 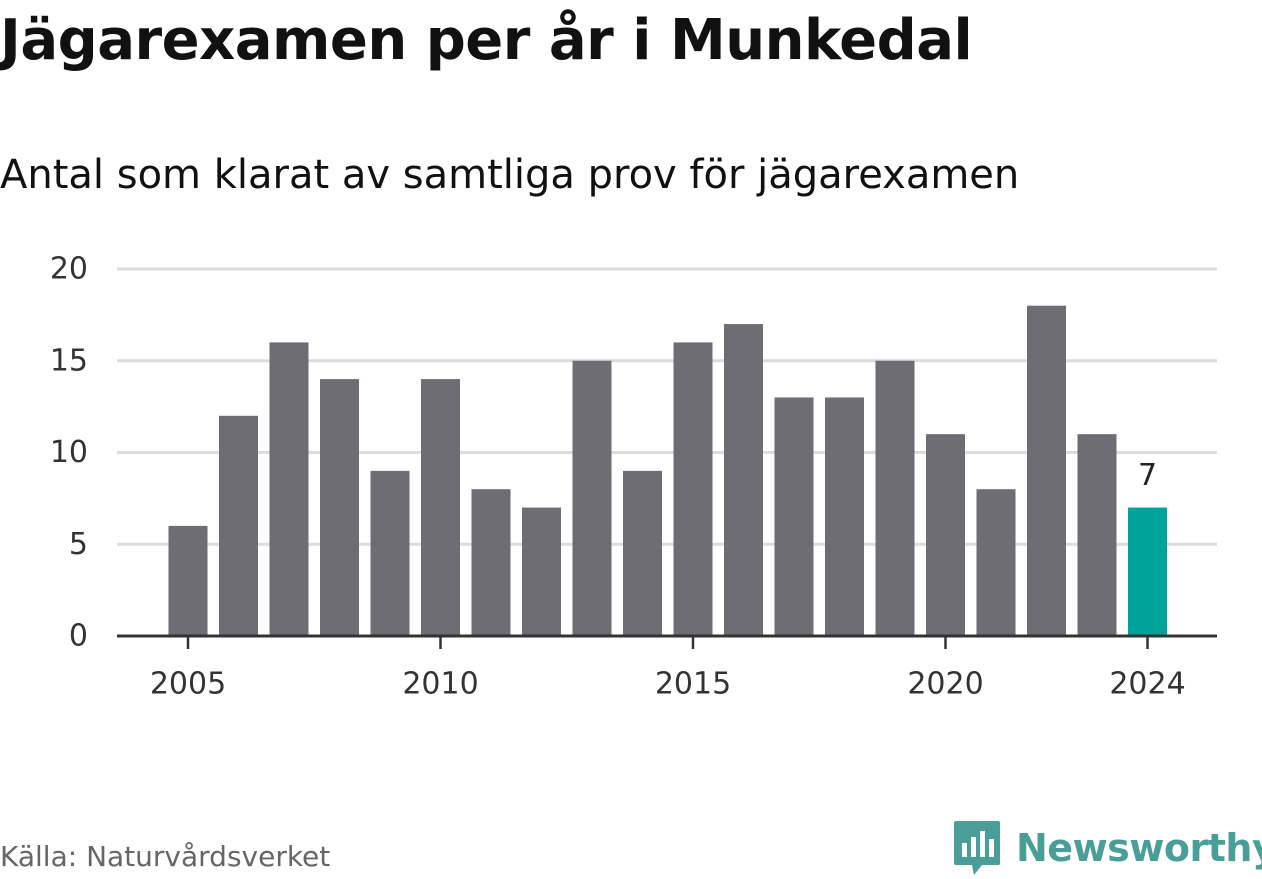 What do you see at coordinates (1097, 535) in the screenshot?
I see `bar-2023` at bounding box center [1097, 535].